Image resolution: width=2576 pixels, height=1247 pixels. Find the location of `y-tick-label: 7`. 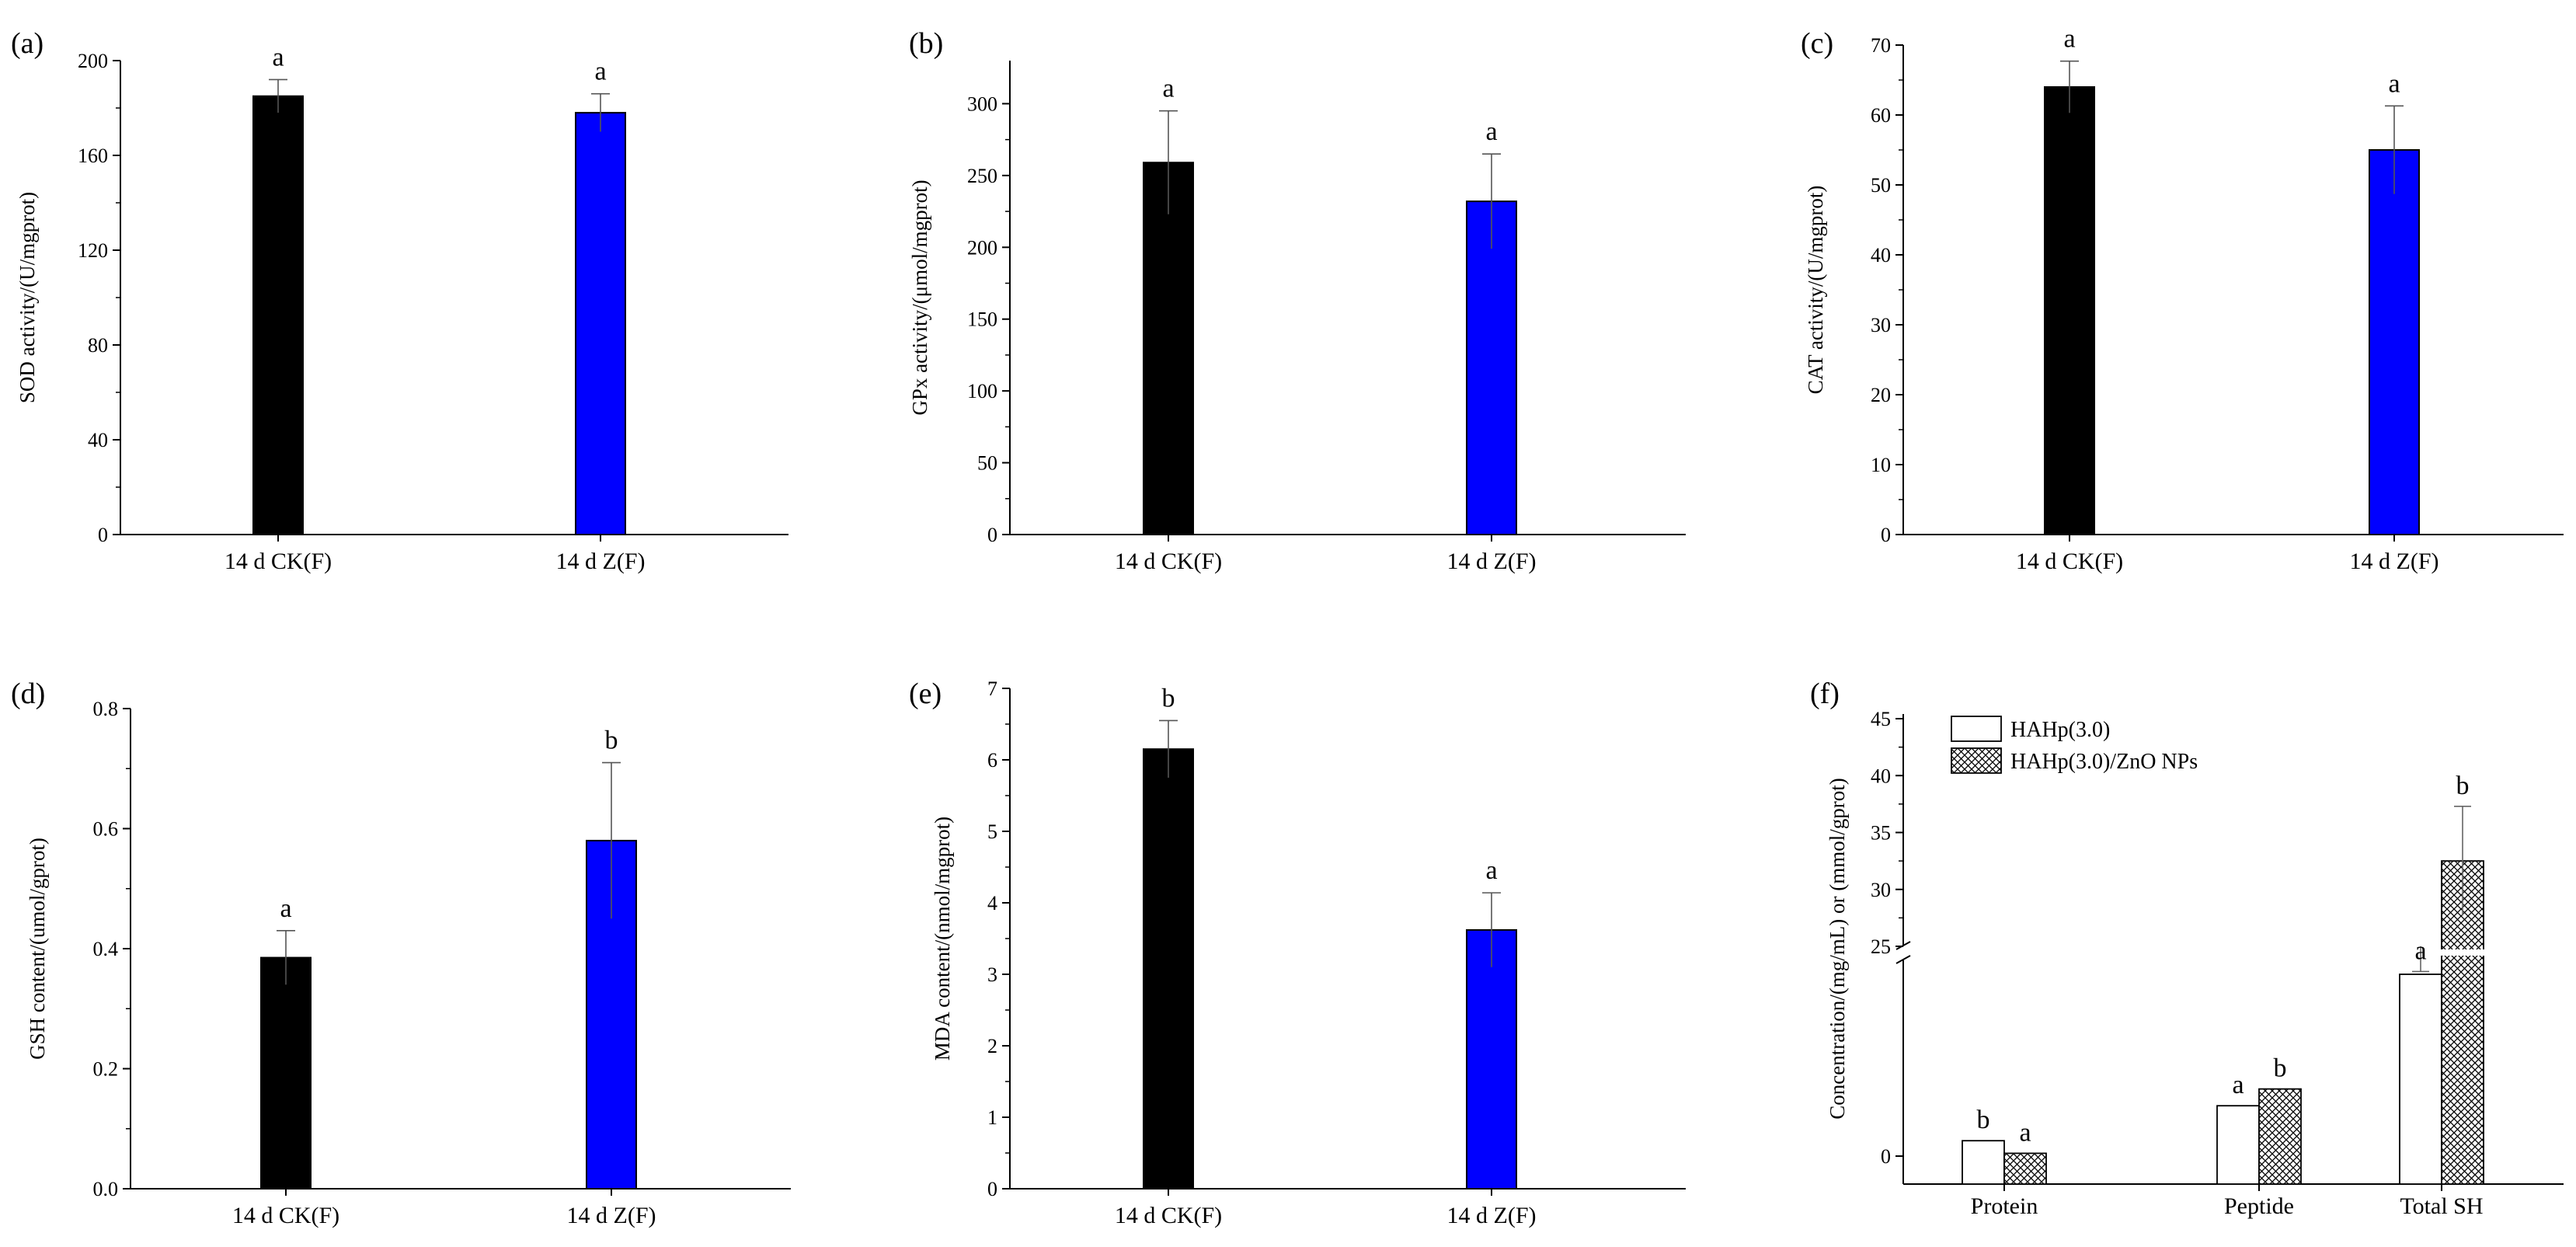

y-tick-label: 7 is located at coordinates (992, 688).